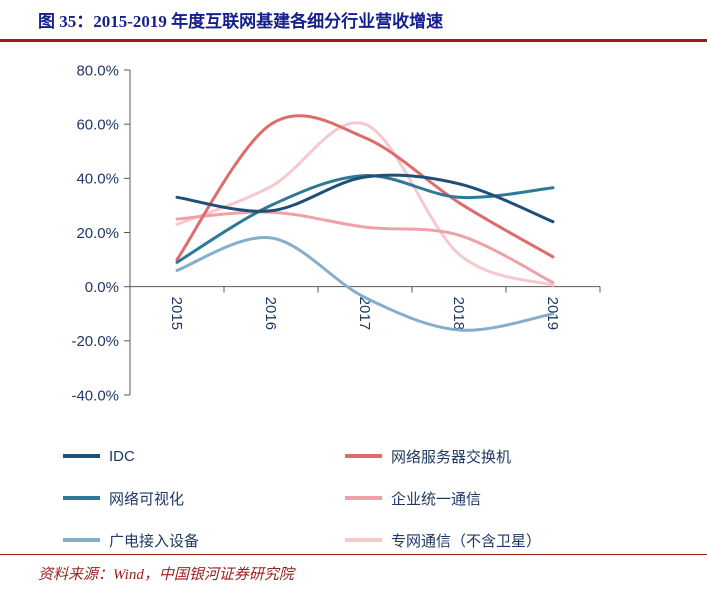 The image size is (707, 596). I want to click on legend-label: IDC, so click(122, 456).